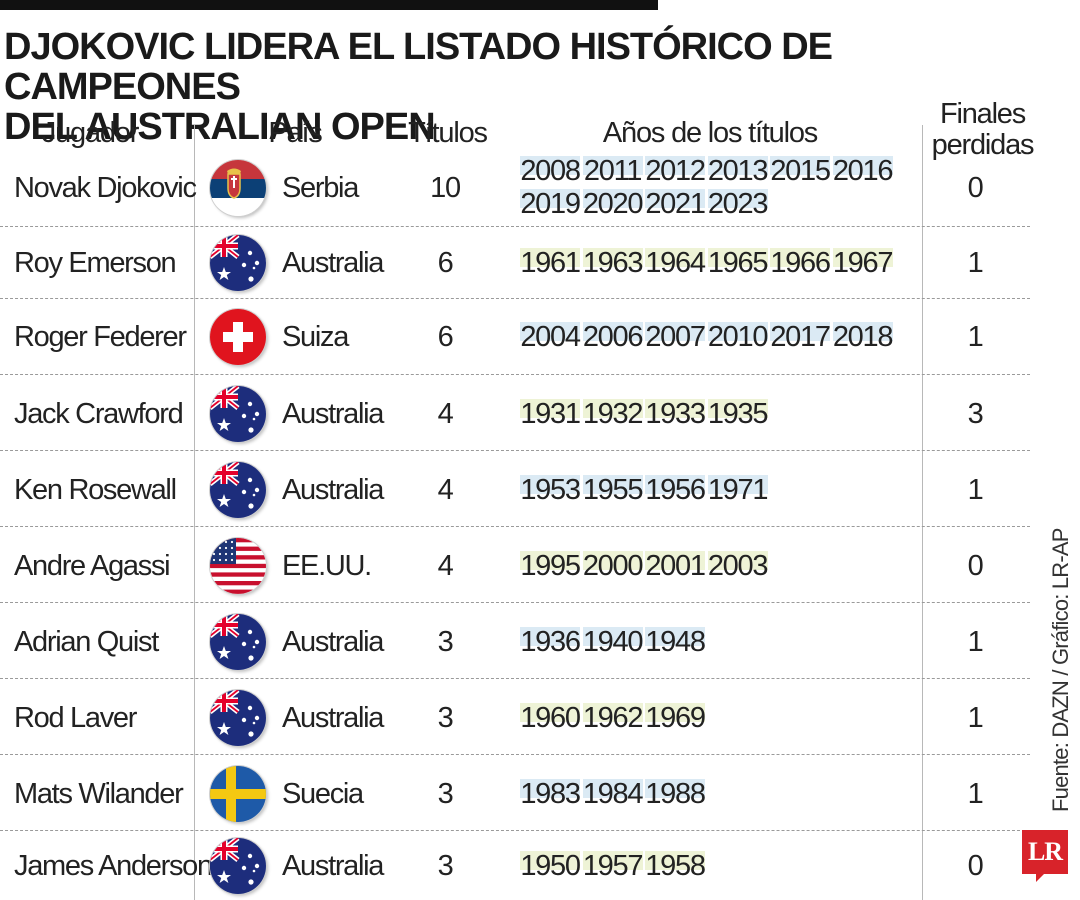 This screenshot has width=1080, height=900. What do you see at coordinates (329, 5) in the screenshot?
I see `top-rule` at bounding box center [329, 5].